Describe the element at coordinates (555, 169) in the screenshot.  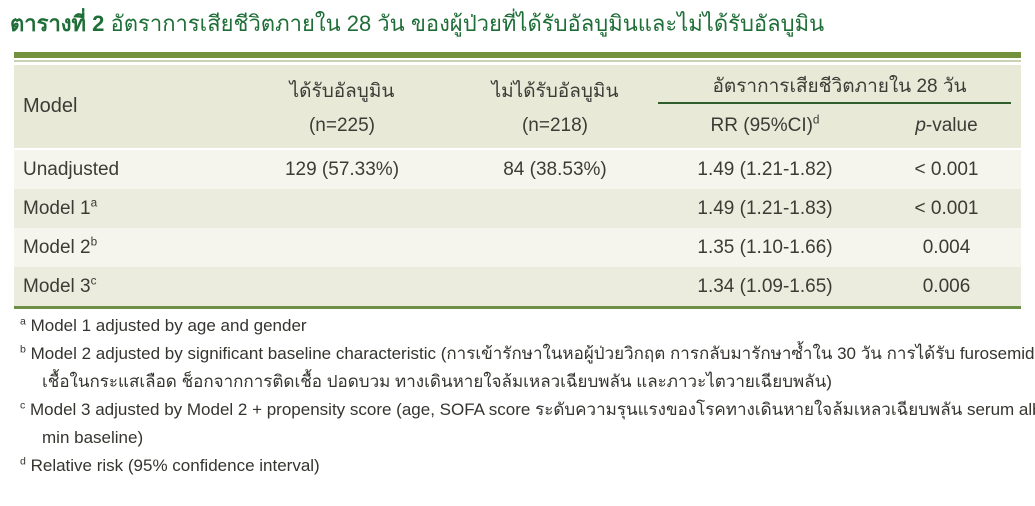
I see `cell-no-albumin: 84 (38.53%)` at that location.